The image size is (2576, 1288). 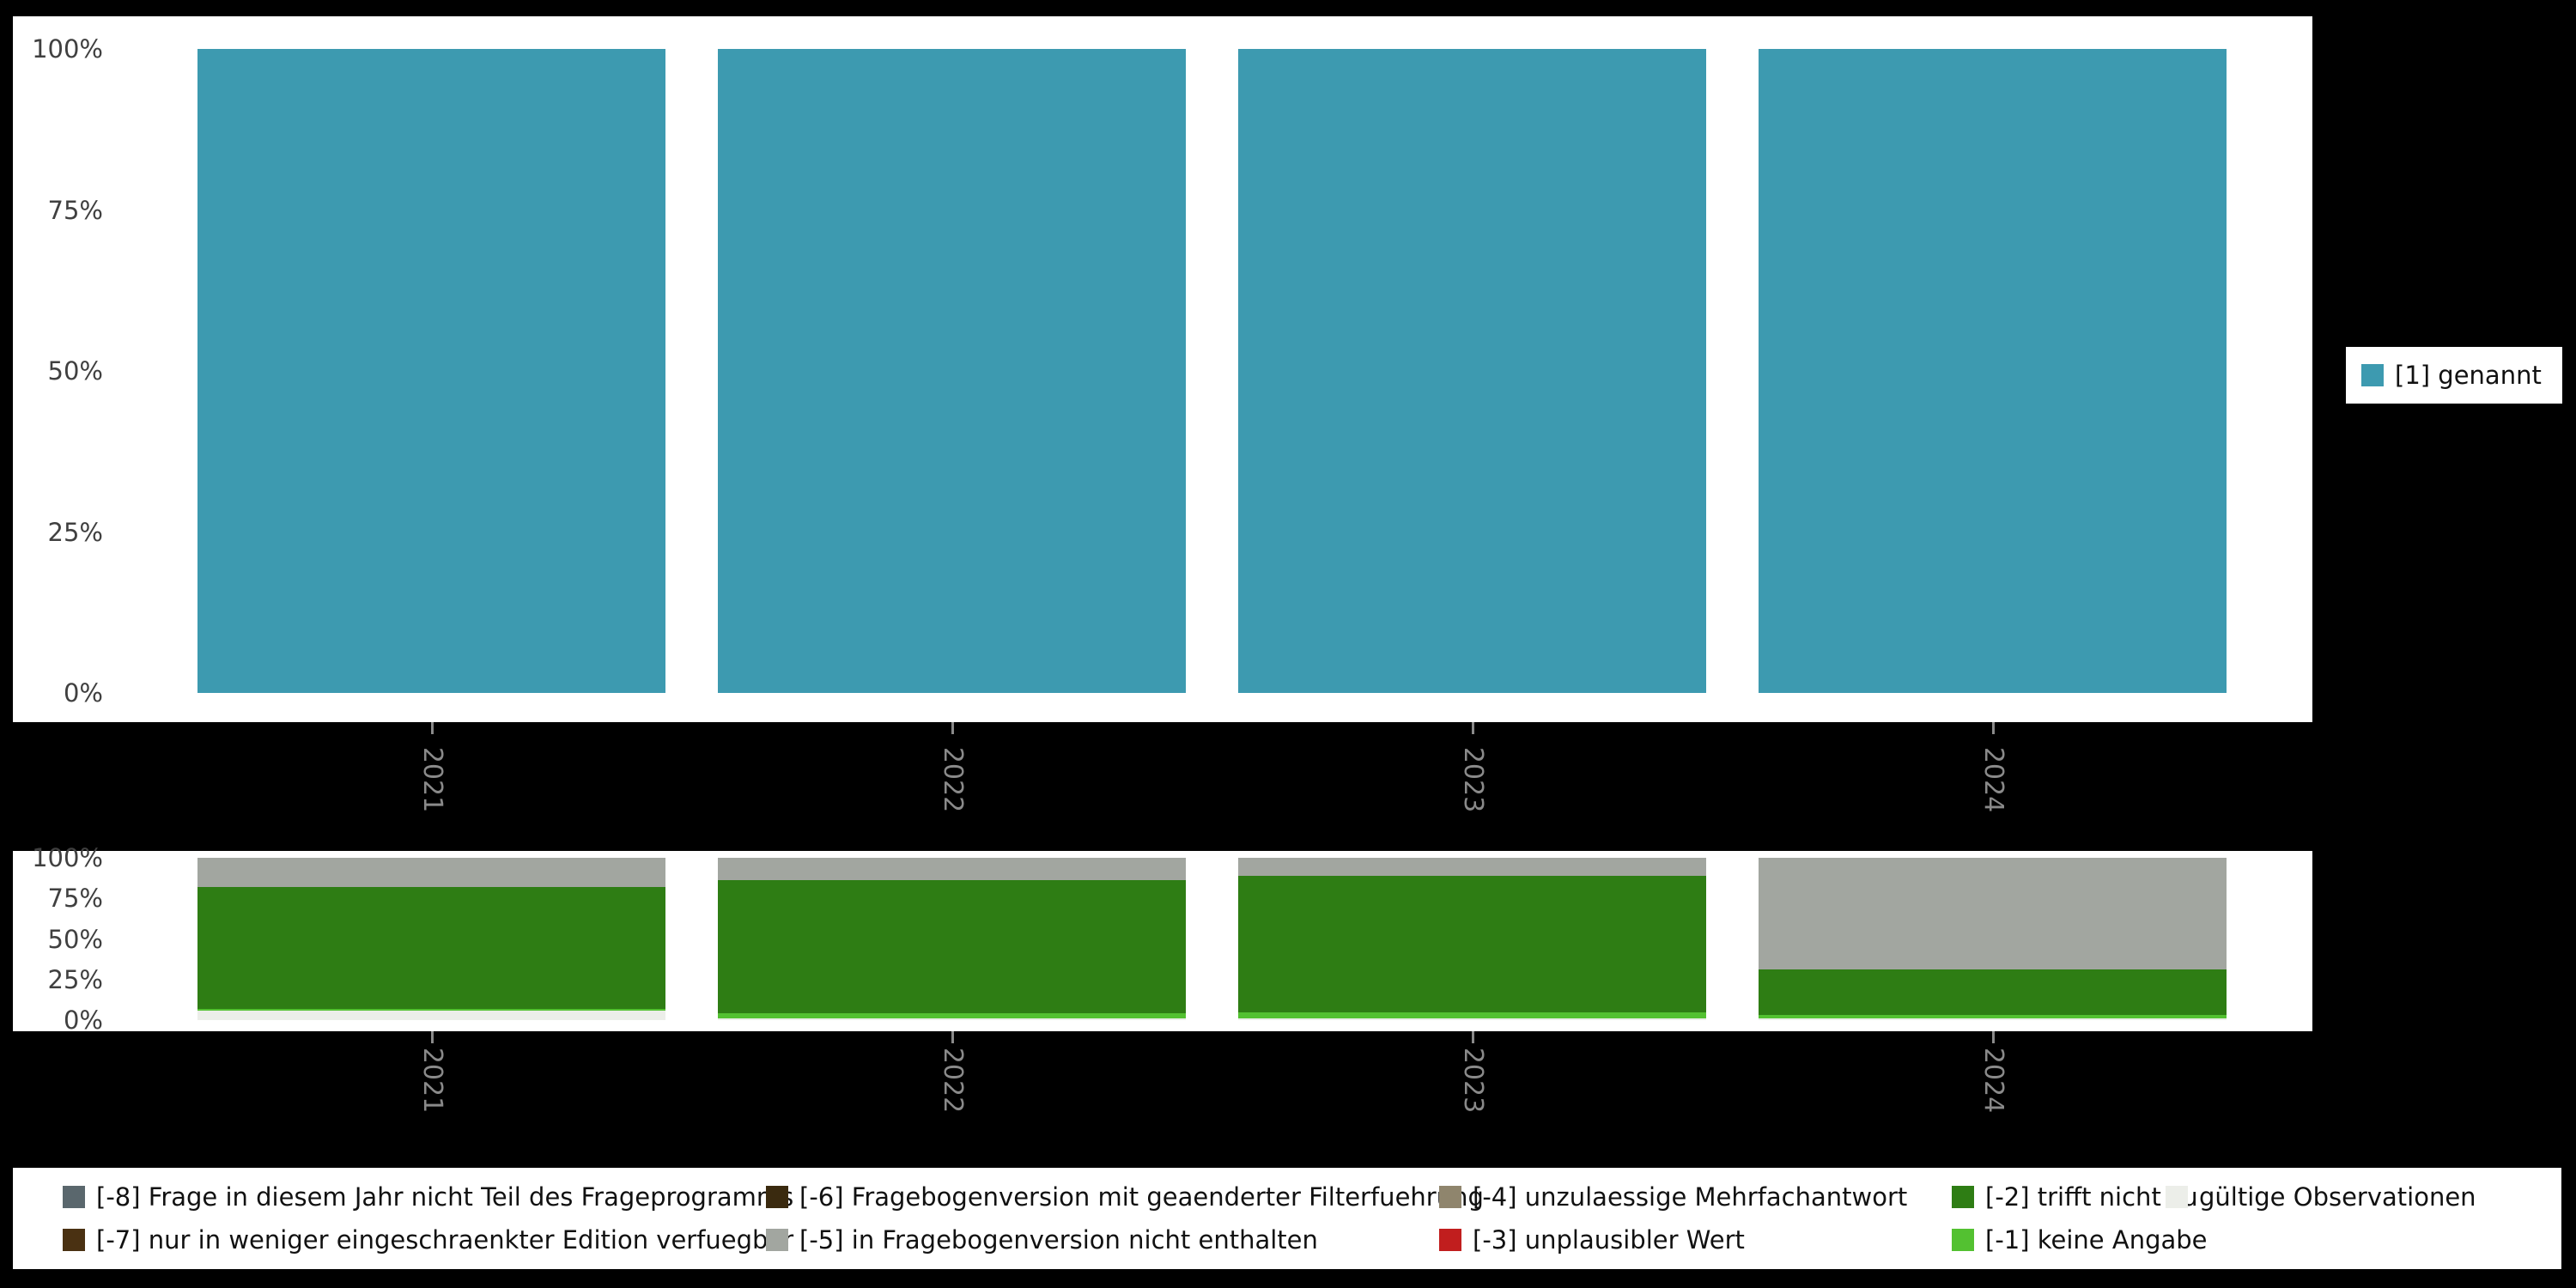 I want to click on bar-2024-1-keine-angabe, so click(x=1993, y=1017).